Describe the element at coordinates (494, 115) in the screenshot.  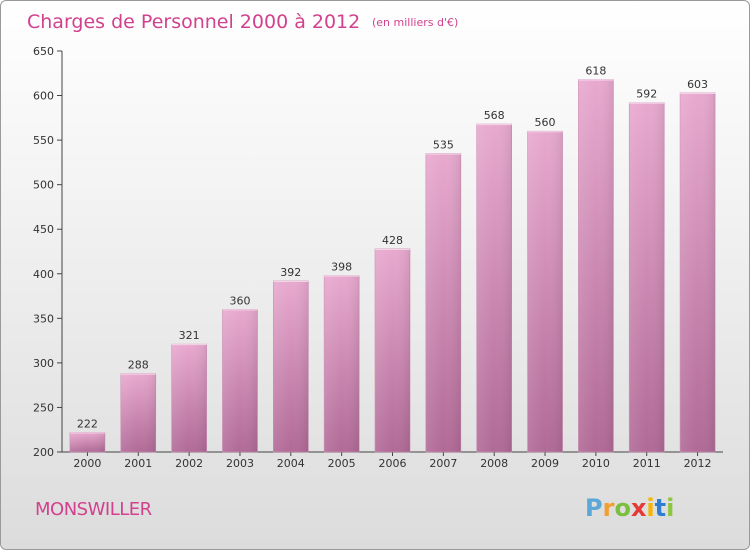
I see `bar-value-label: 568` at that location.